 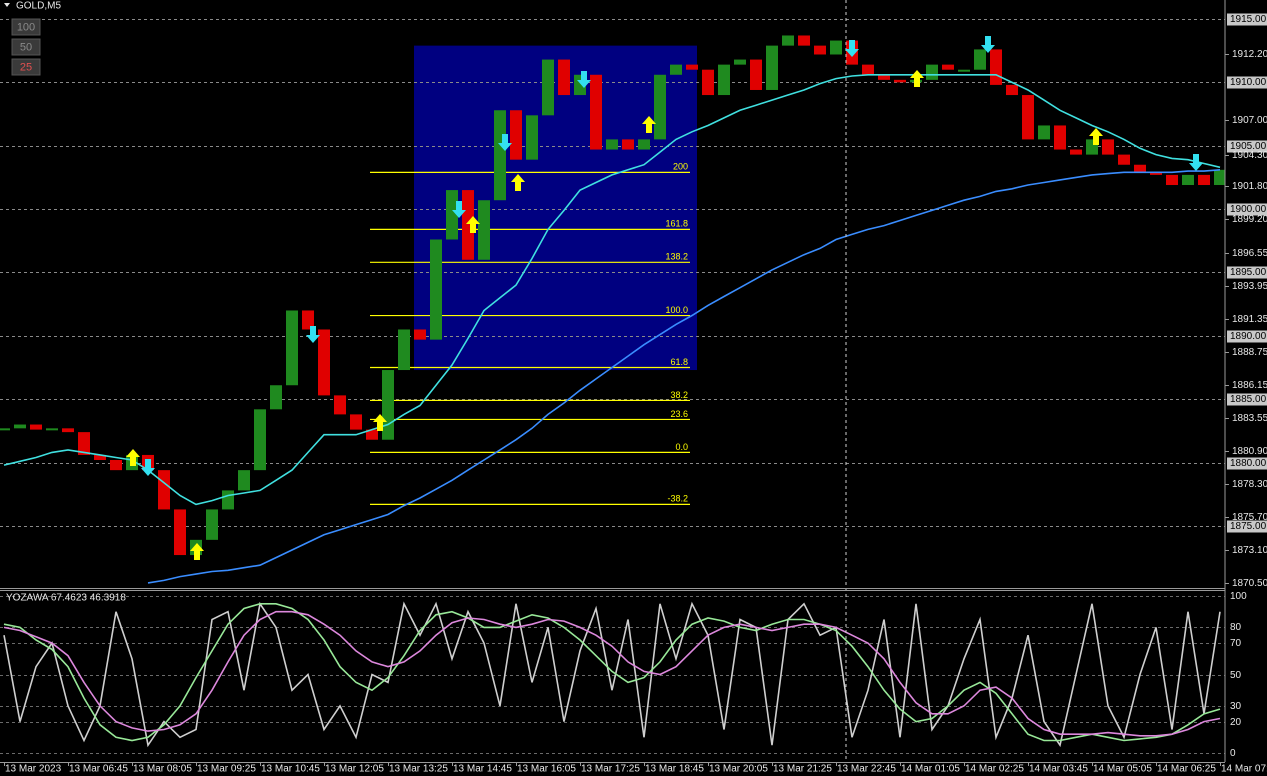 I want to click on x-tick-label: 13 Mar 06:45, so click(x=98, y=769).